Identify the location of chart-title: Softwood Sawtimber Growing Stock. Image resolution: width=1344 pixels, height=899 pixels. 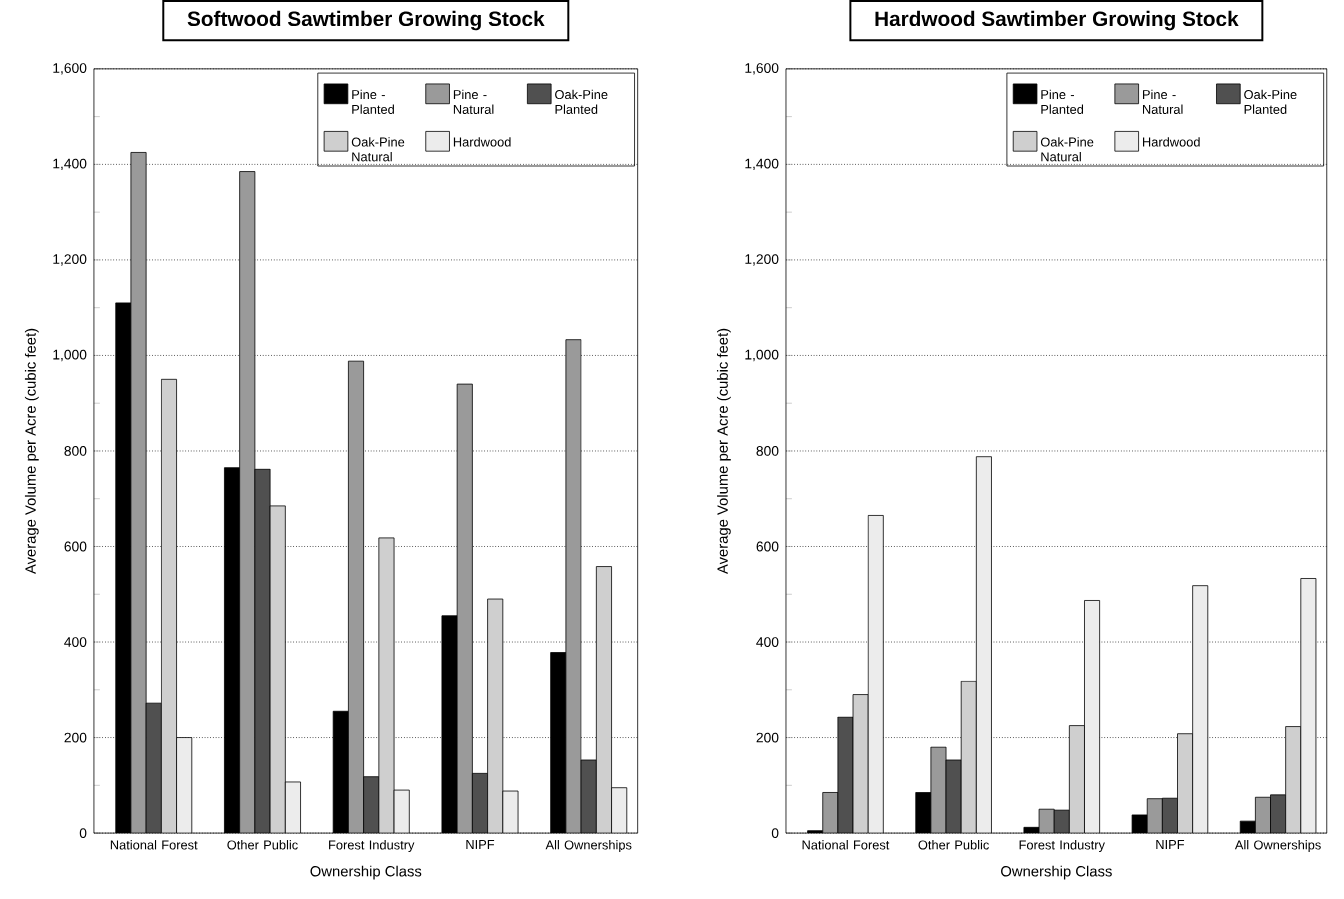
(366, 20).